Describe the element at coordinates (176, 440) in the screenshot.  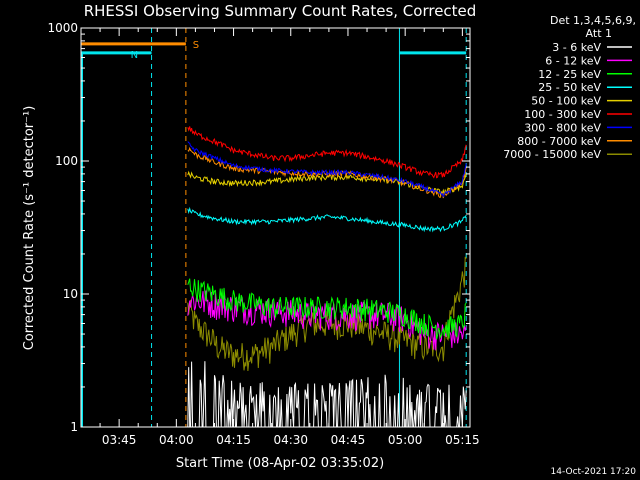
I see `x-tick-label: 04:00` at that location.